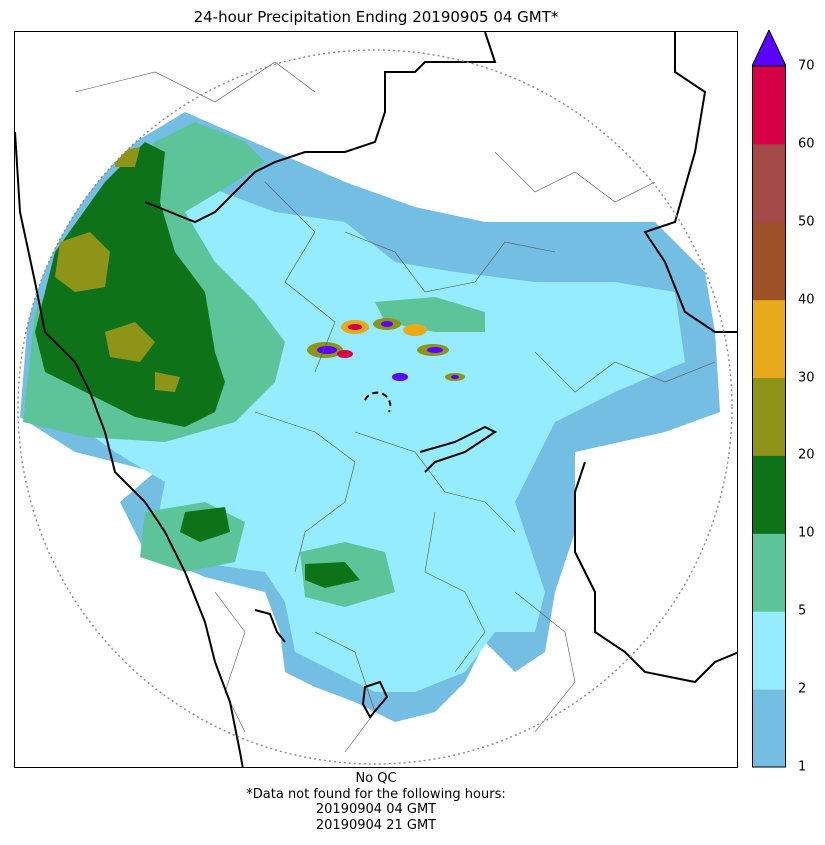  What do you see at coordinates (806, 144) in the screenshot?
I see `colorbar-tick-label: 60` at bounding box center [806, 144].